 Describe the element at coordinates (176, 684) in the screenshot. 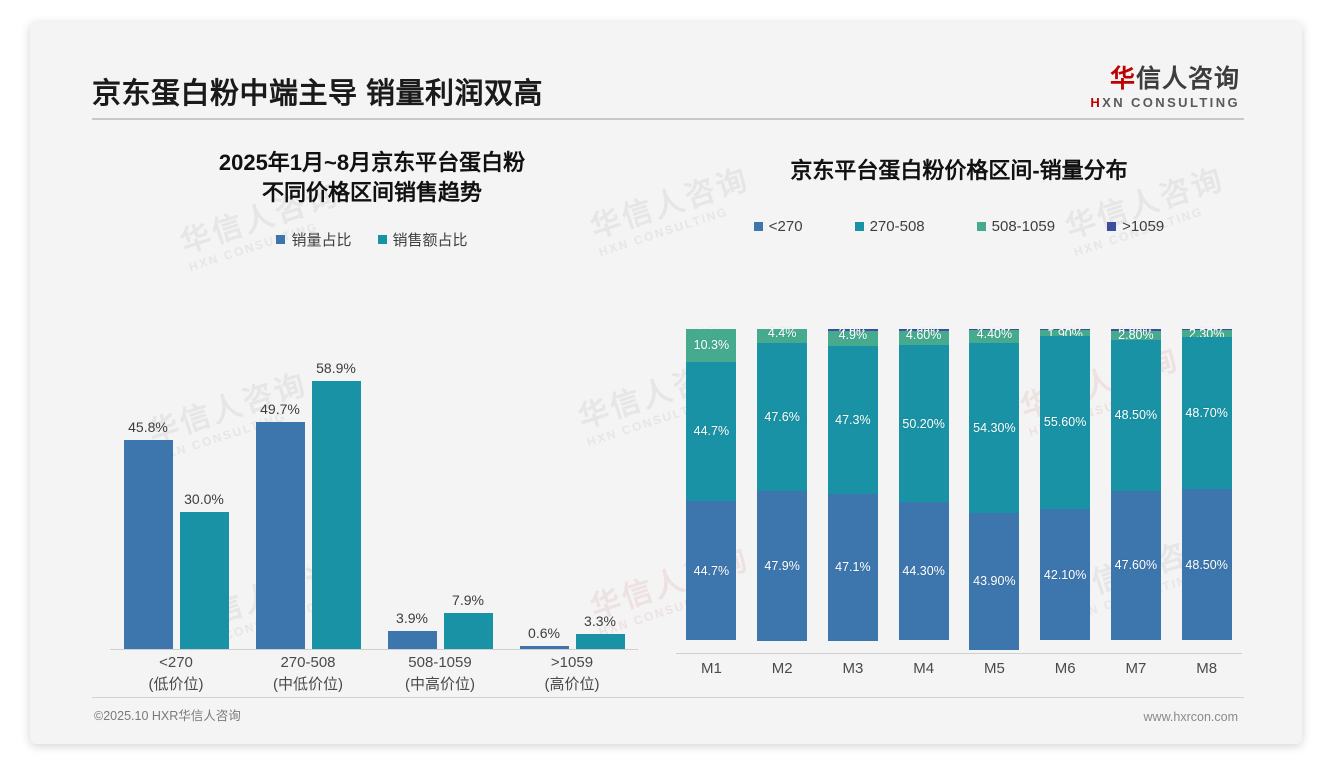

I see `x-label-tier: (低价位)` at that location.